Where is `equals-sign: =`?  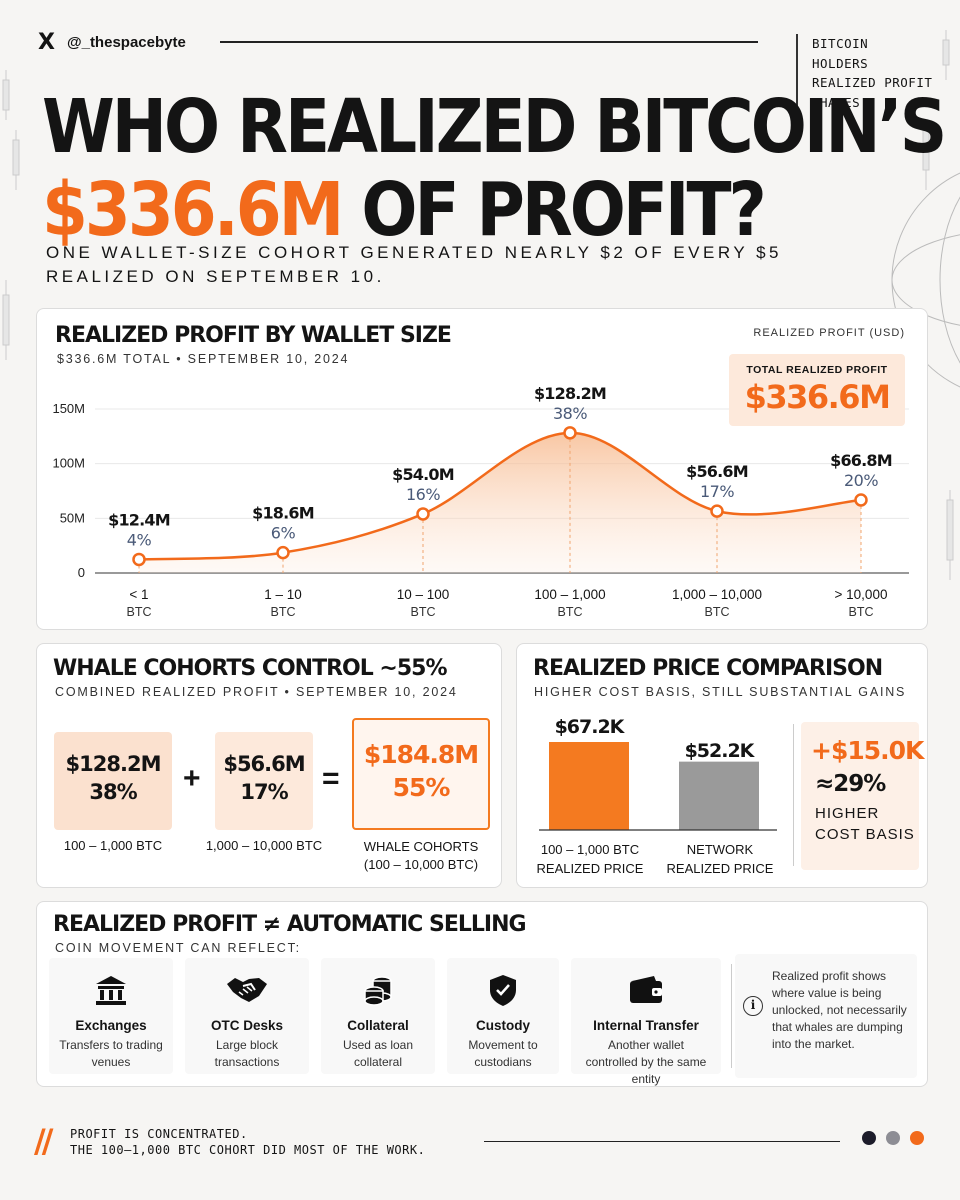 equals-sign: = is located at coordinates (331, 778).